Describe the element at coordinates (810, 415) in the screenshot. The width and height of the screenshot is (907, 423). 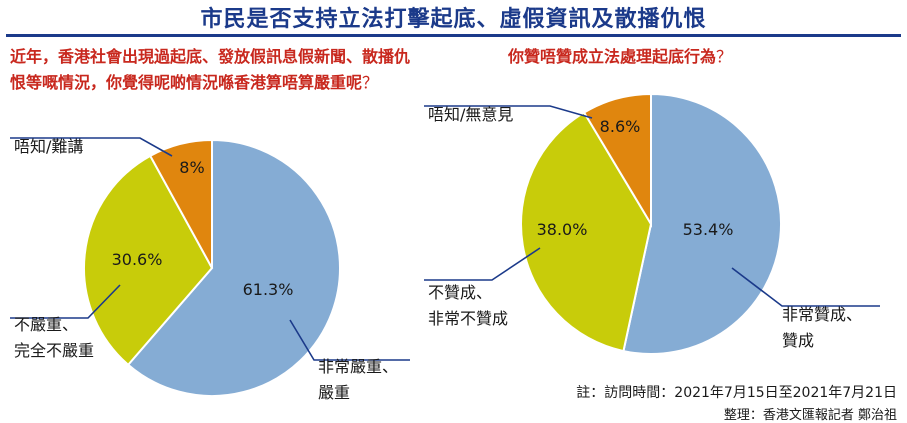
I see `credit-line: 整理：香港文匯報記者 鄭治祖` at that location.